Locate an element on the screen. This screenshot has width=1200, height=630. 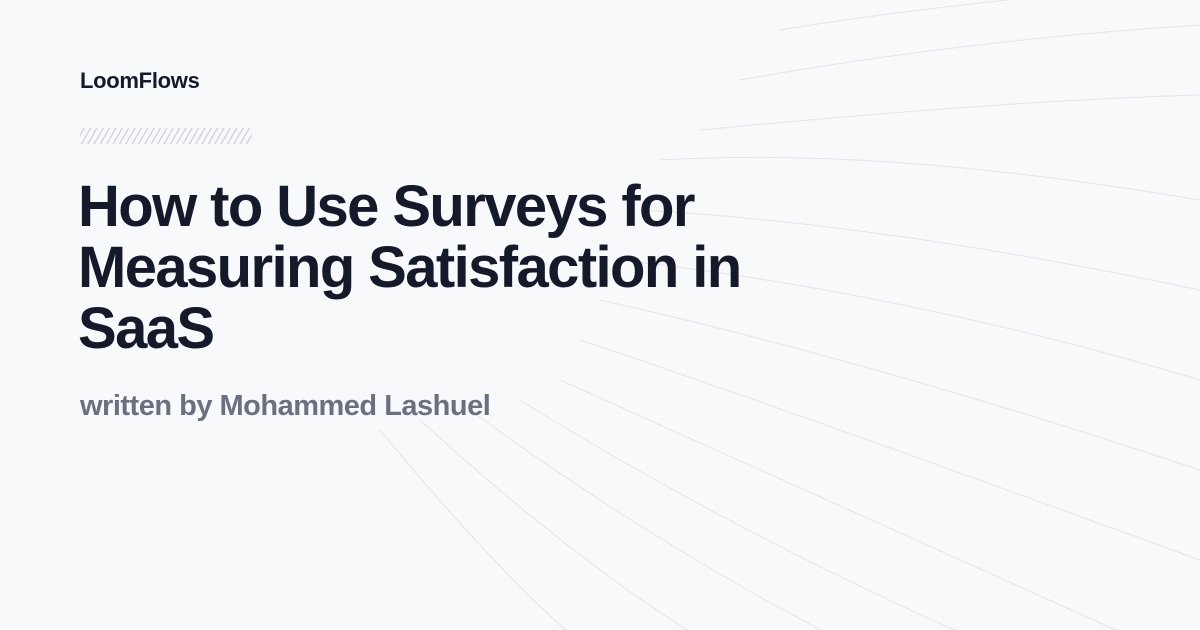
brand-logo-text: LoomFlows is located at coordinates (140, 80).